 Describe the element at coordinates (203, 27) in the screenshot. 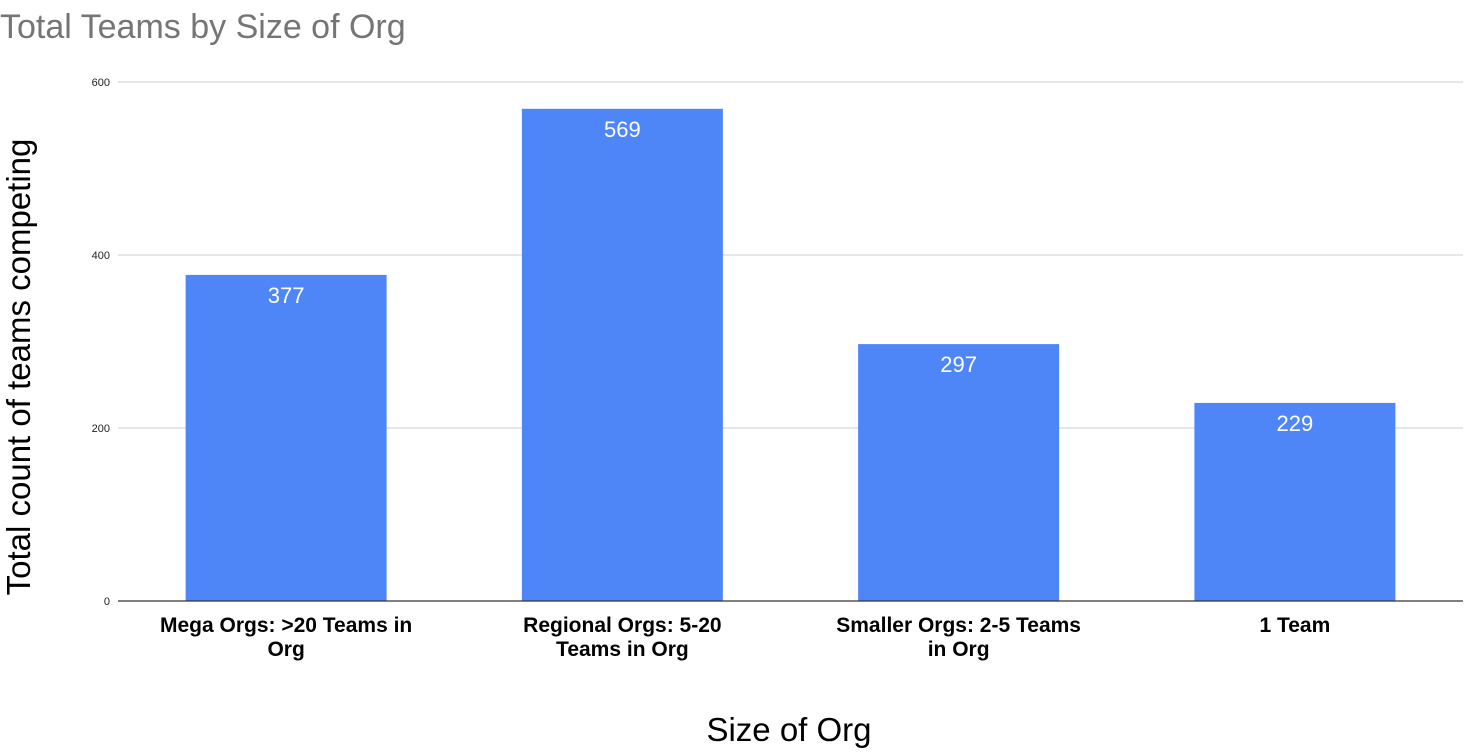

I see `chart-title: Total Teams by Size of Org` at that location.